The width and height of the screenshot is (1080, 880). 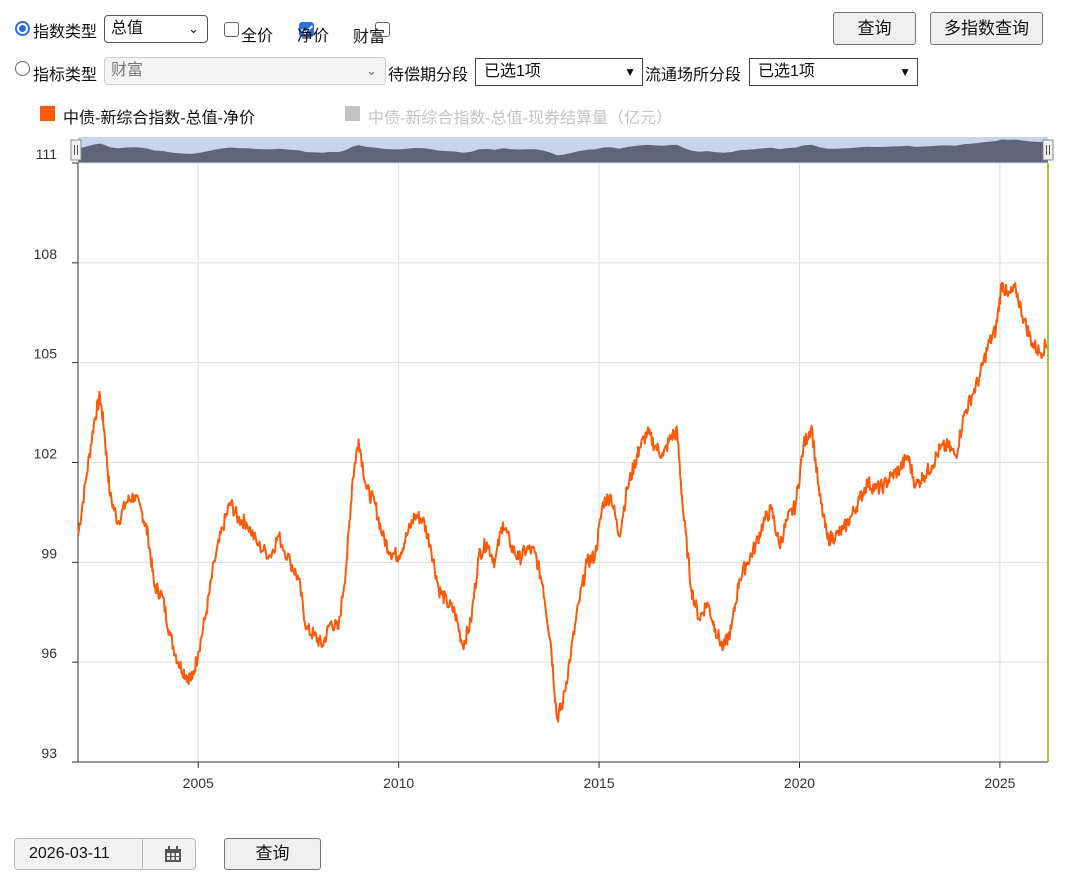 I want to click on bottom-query-button: 查询, so click(x=272, y=854).